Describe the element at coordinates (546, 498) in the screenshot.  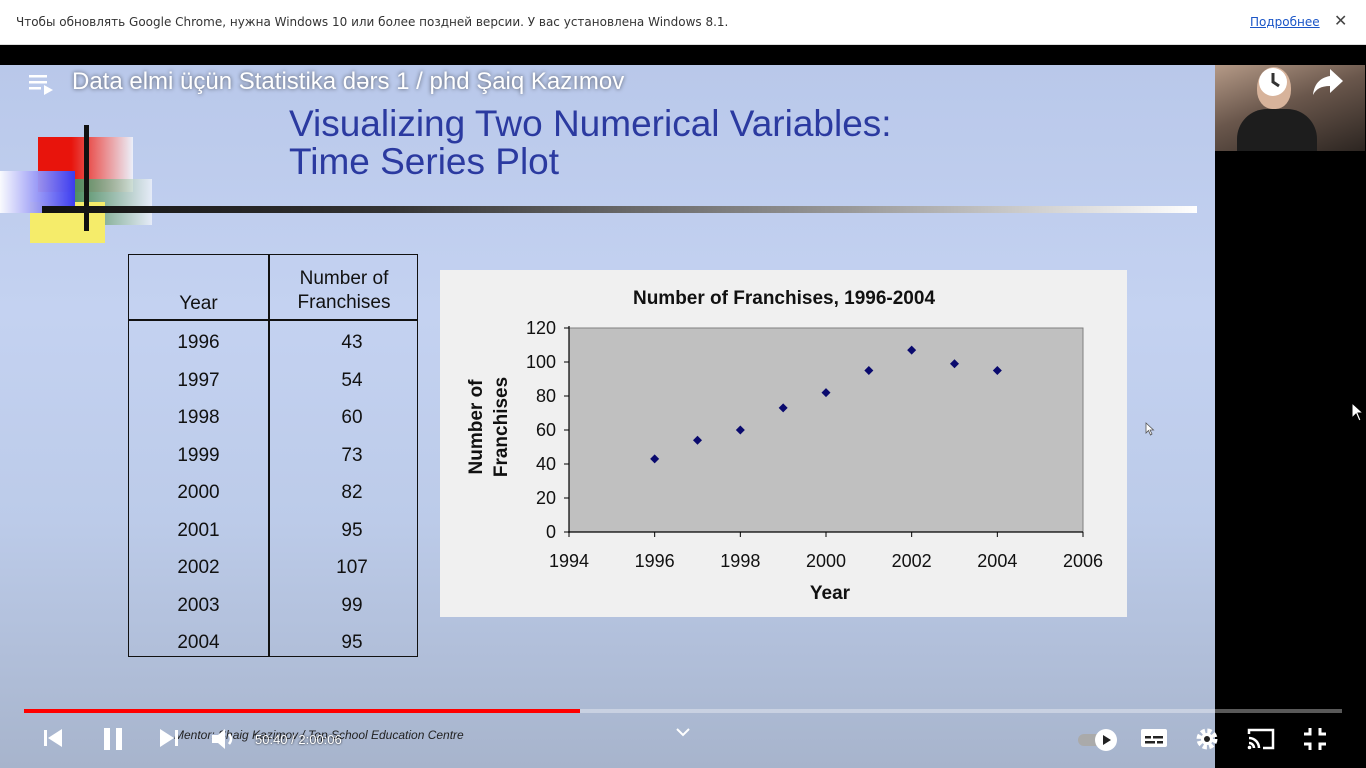
I see `y-tick-label: 20` at that location.